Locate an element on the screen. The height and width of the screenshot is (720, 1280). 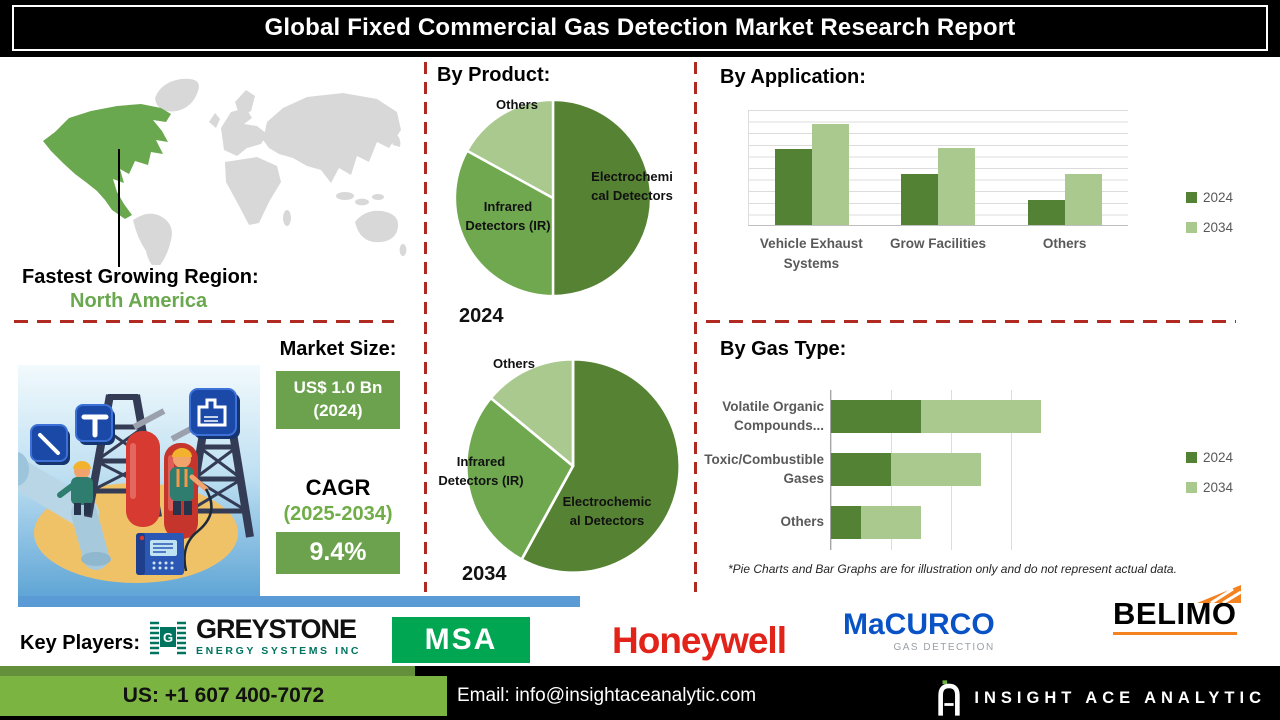
bar-group is located at coordinates (938, 167).